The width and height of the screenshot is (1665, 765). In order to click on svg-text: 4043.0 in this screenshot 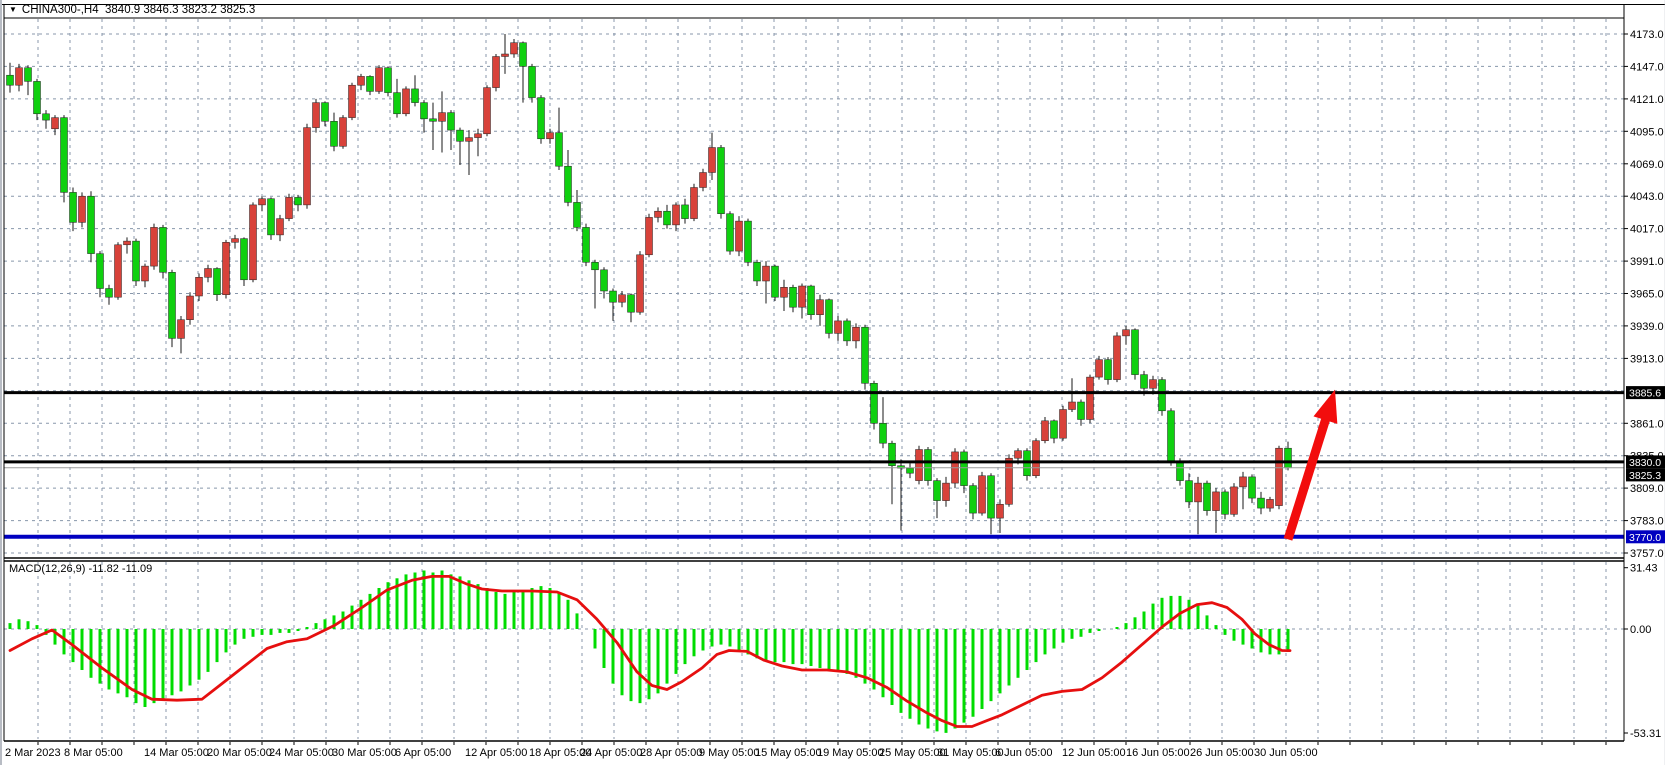, I will do `click(1647, 197)`.